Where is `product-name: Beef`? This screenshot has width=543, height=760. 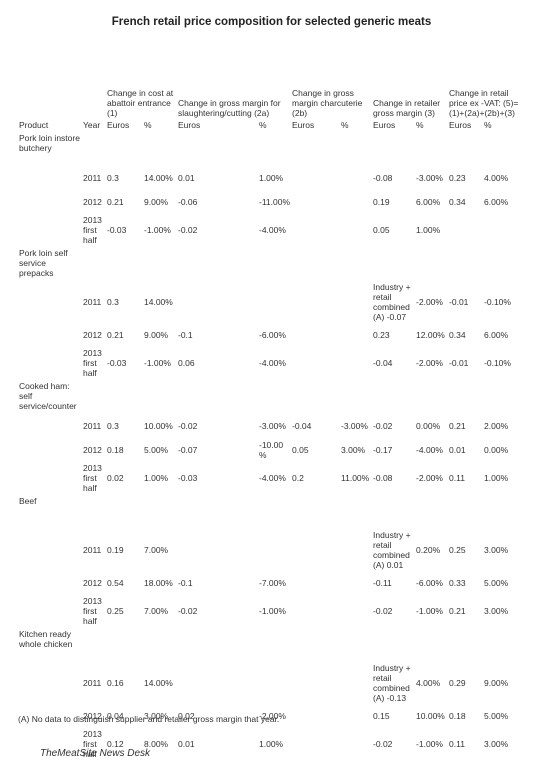
product-name: Beef is located at coordinates (28, 501).